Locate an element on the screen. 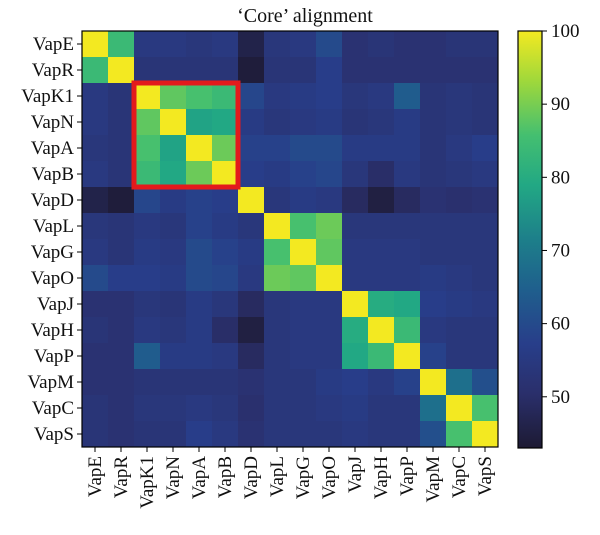 The image size is (600, 535). heatmap-cell-VapS-VapN is located at coordinates (173, 434).